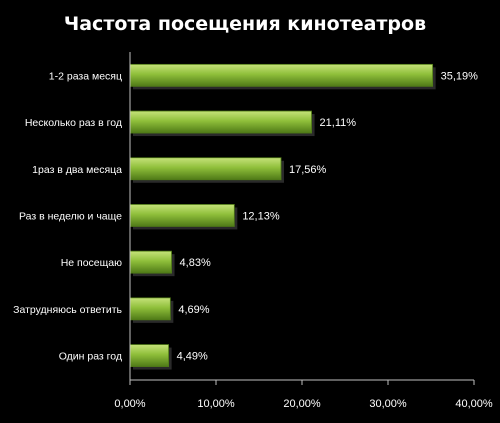  Describe the element at coordinates (308, 170) in the screenshot. I see `value-label: 17,56%` at that location.